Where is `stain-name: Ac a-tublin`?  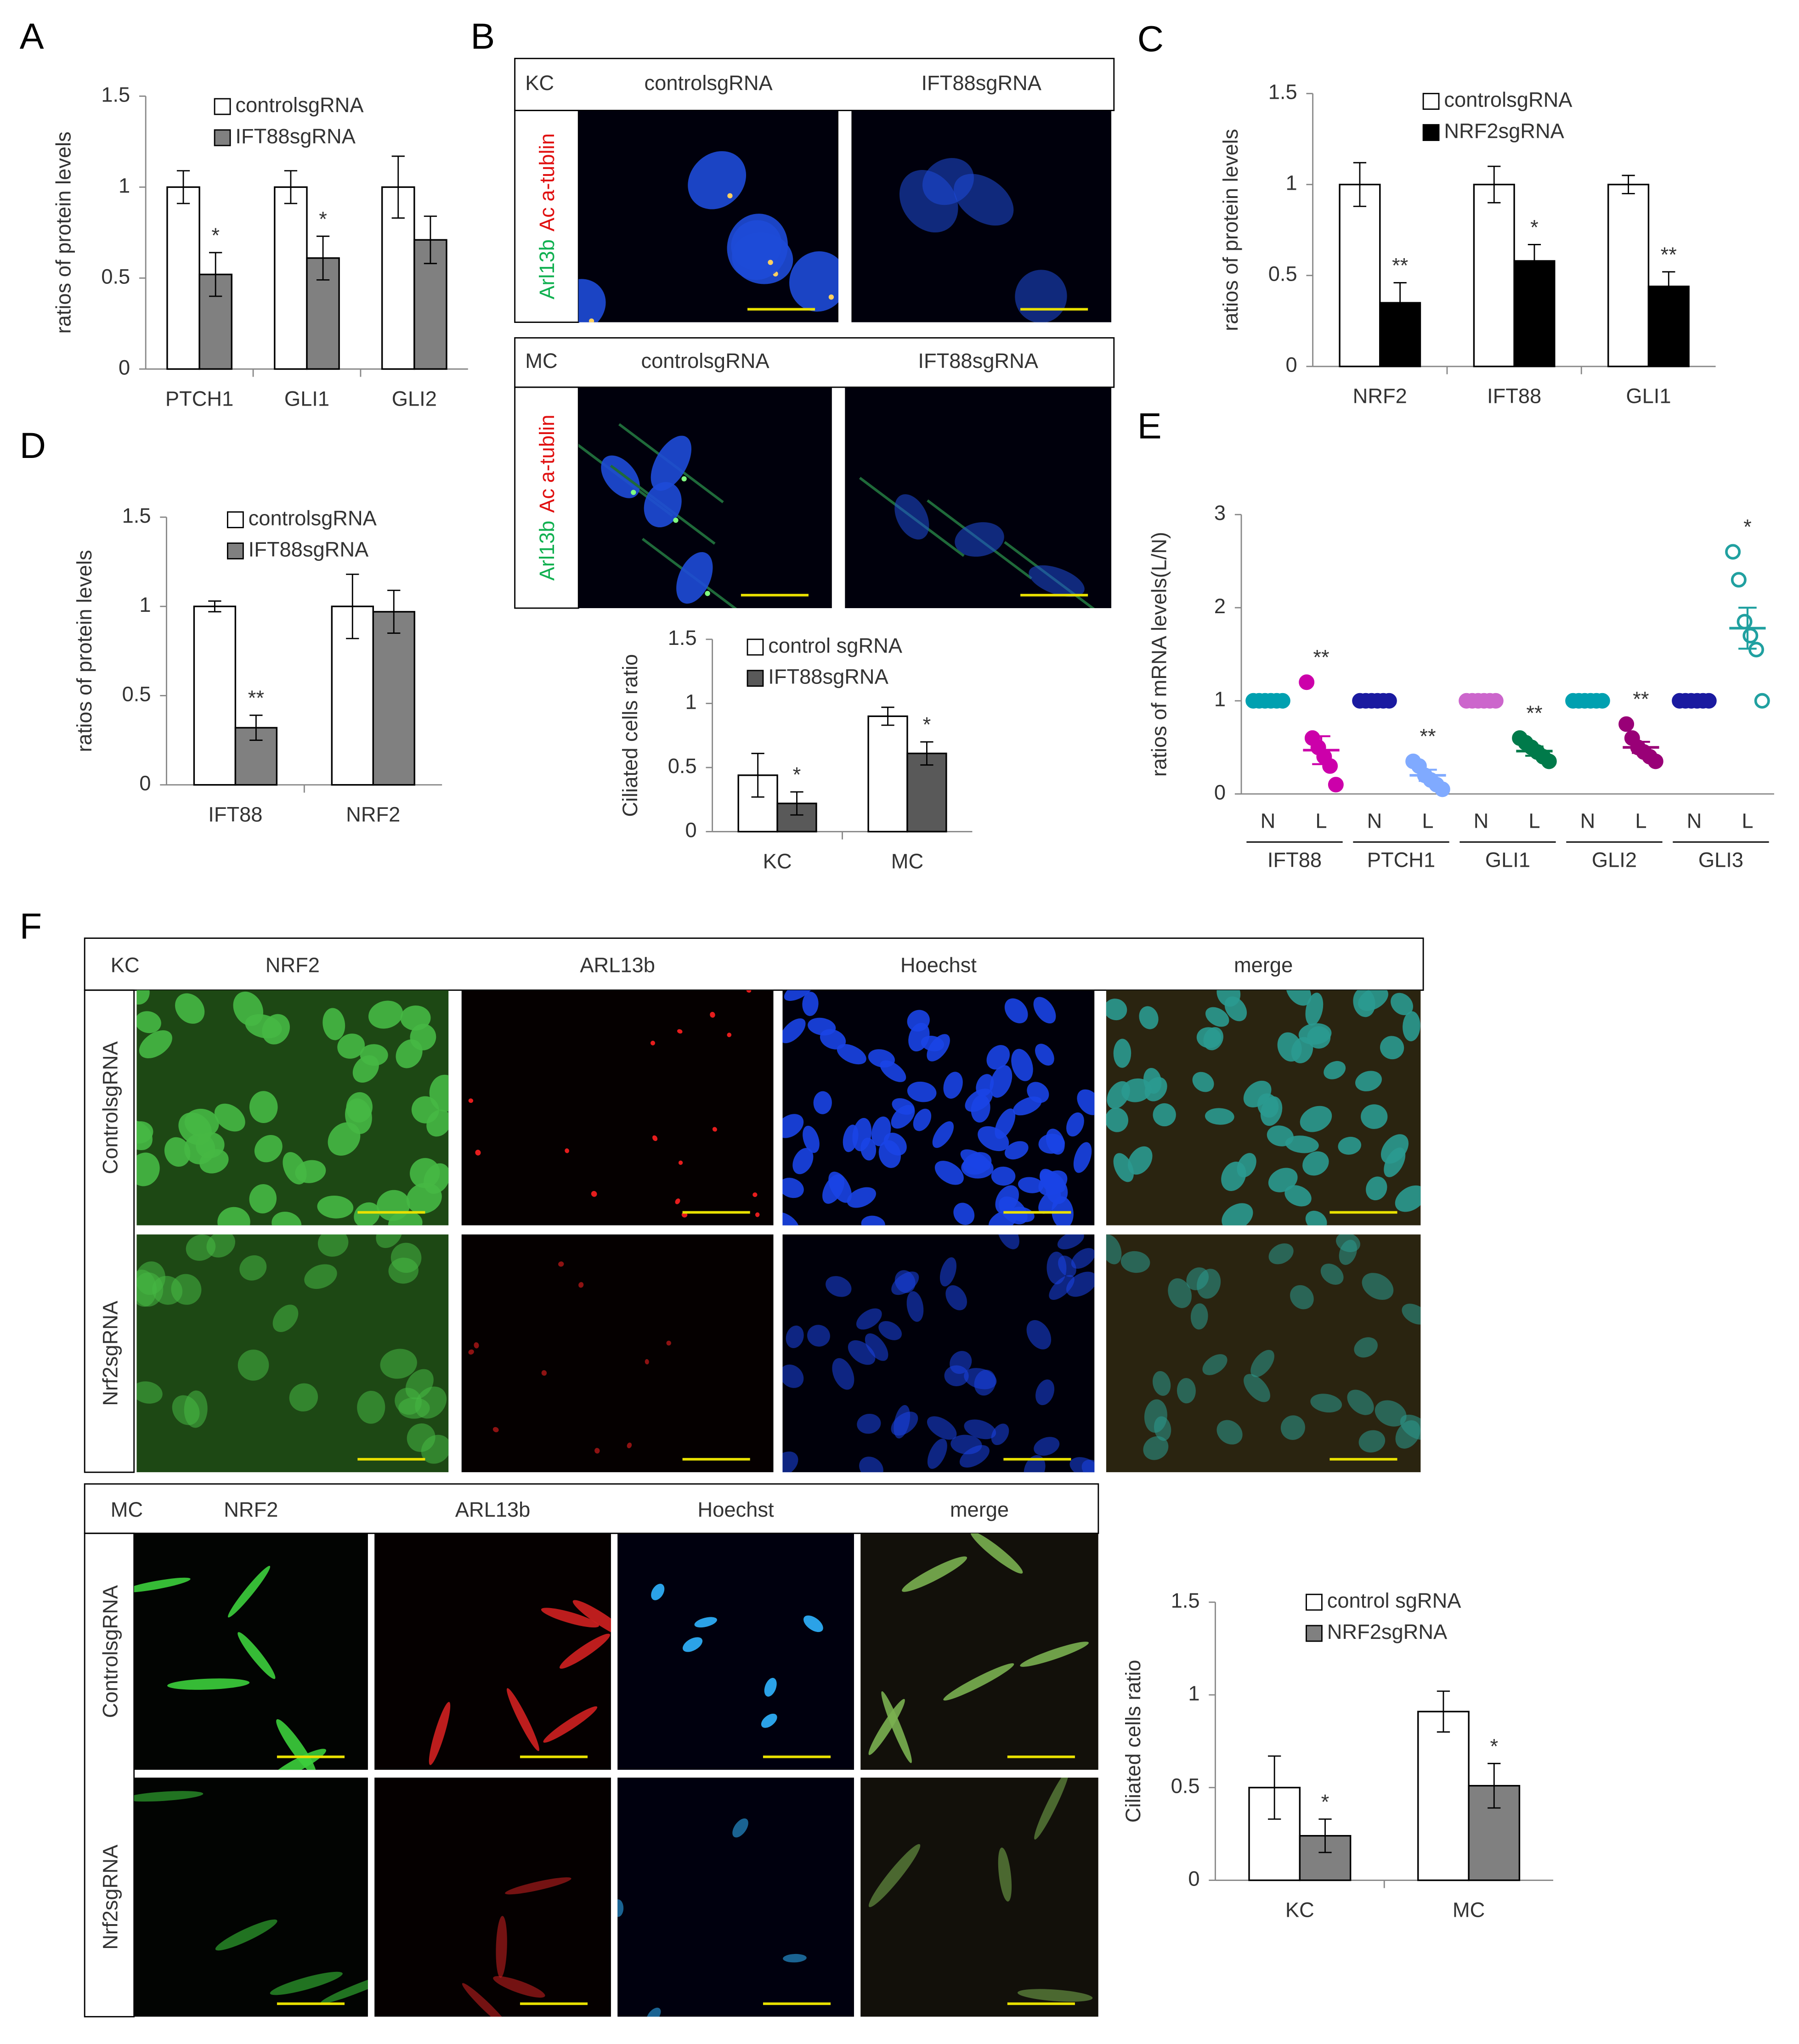 stain-name: Ac a-tublin is located at coordinates (547, 182).